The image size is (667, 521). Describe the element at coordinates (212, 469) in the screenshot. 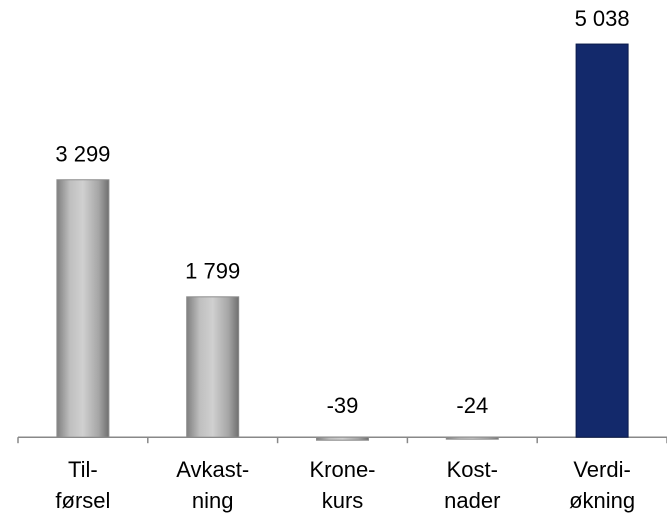

I see `x-tick-label: Avkast-` at that location.